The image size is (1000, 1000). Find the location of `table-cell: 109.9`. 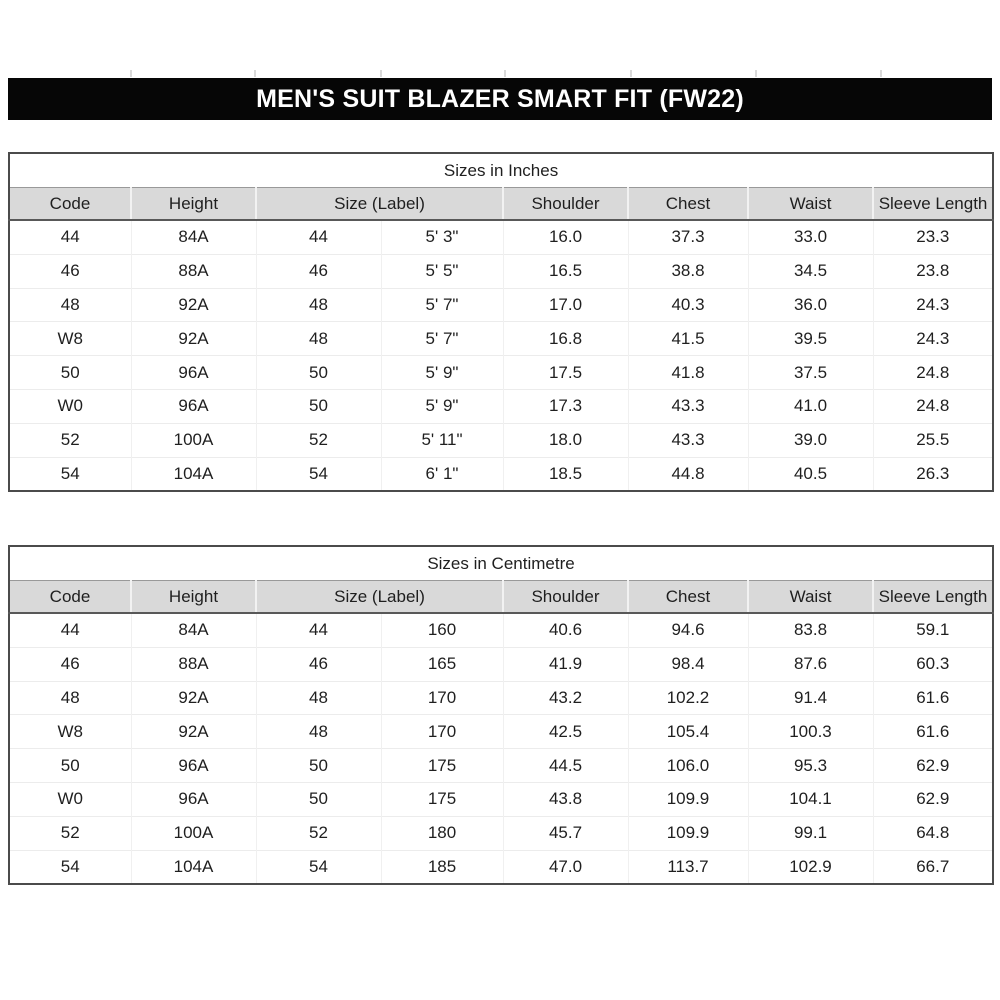

table-cell: 109.9 is located at coordinates (687, 799).